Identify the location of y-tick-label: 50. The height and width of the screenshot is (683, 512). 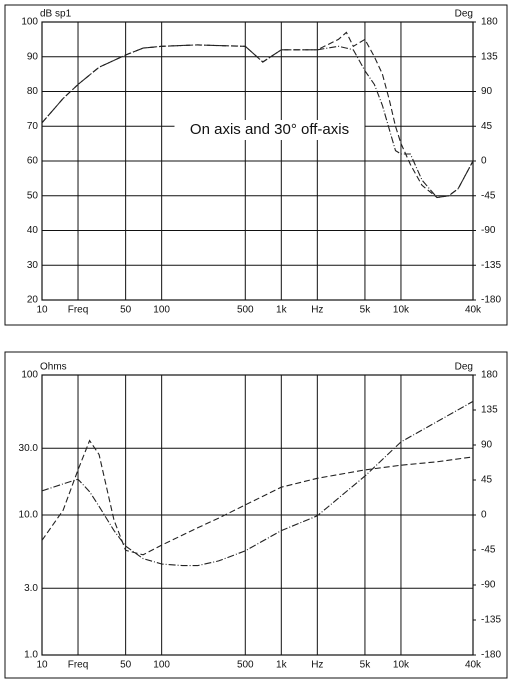
(33, 195).